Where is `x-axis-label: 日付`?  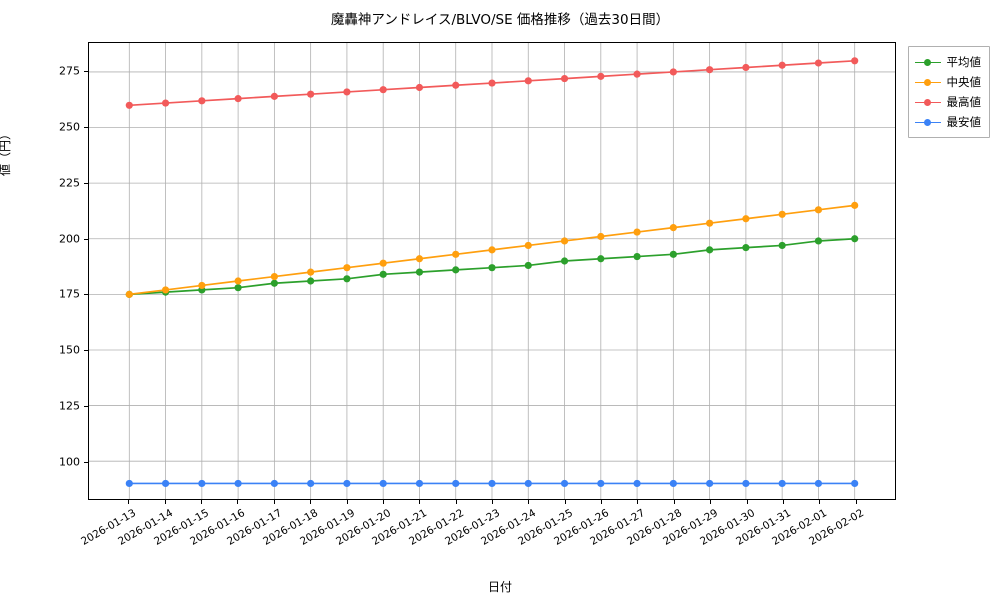
x-axis-label: 日付 is located at coordinates (499, 587).